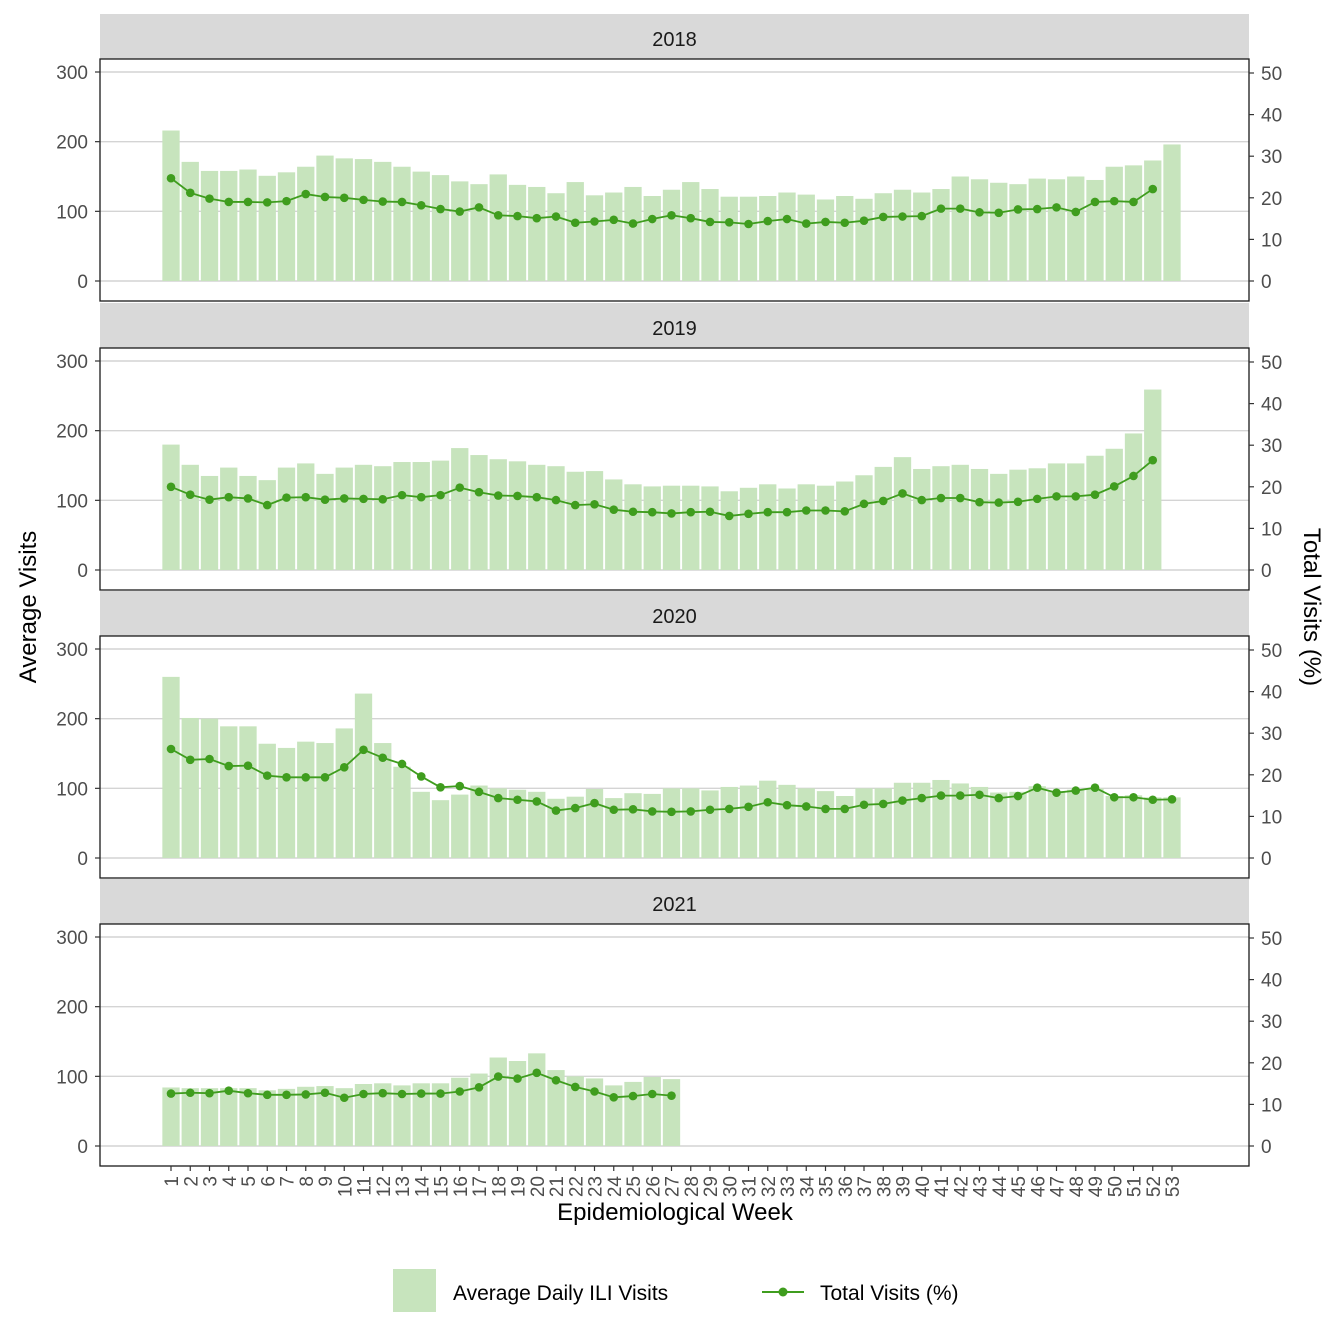 The width and height of the screenshot is (1344, 1344). I want to click on x-axis-title: Epidemiological Week, so click(675, 1212).